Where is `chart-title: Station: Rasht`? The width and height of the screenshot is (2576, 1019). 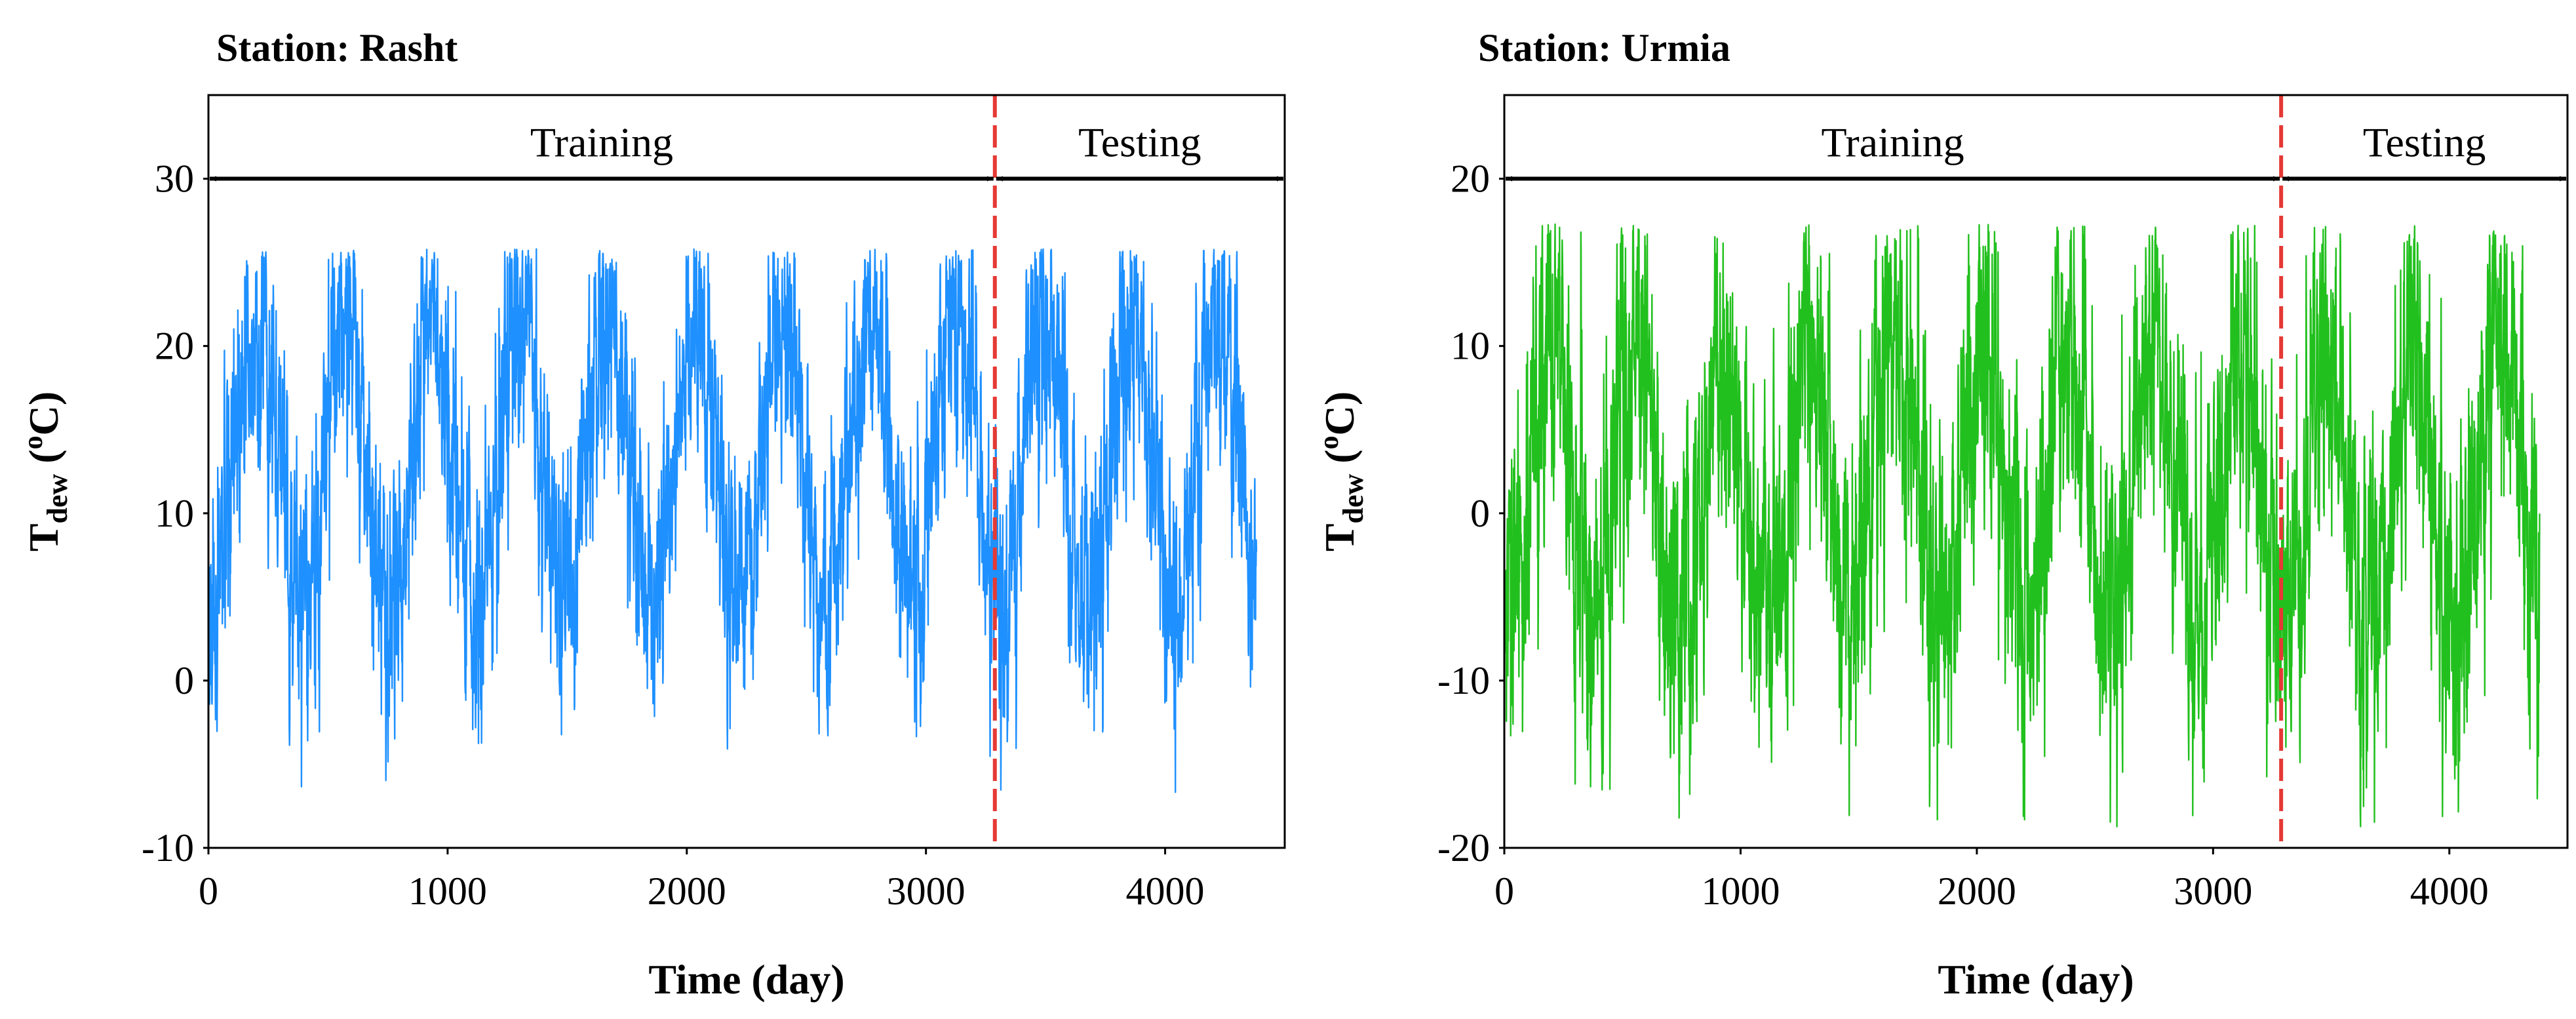
chart-title: Station: Rasht is located at coordinates (337, 48).